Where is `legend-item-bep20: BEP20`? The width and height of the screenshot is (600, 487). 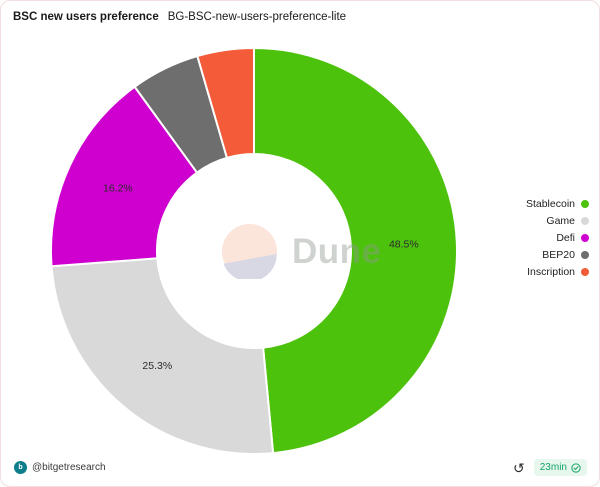 legend-item-bep20: BEP20 is located at coordinates (557, 255).